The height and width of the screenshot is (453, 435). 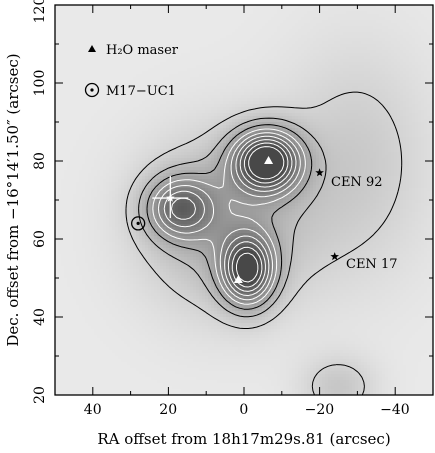 I want to click on maser-legend-triangle-icon, so click(x=92, y=48).